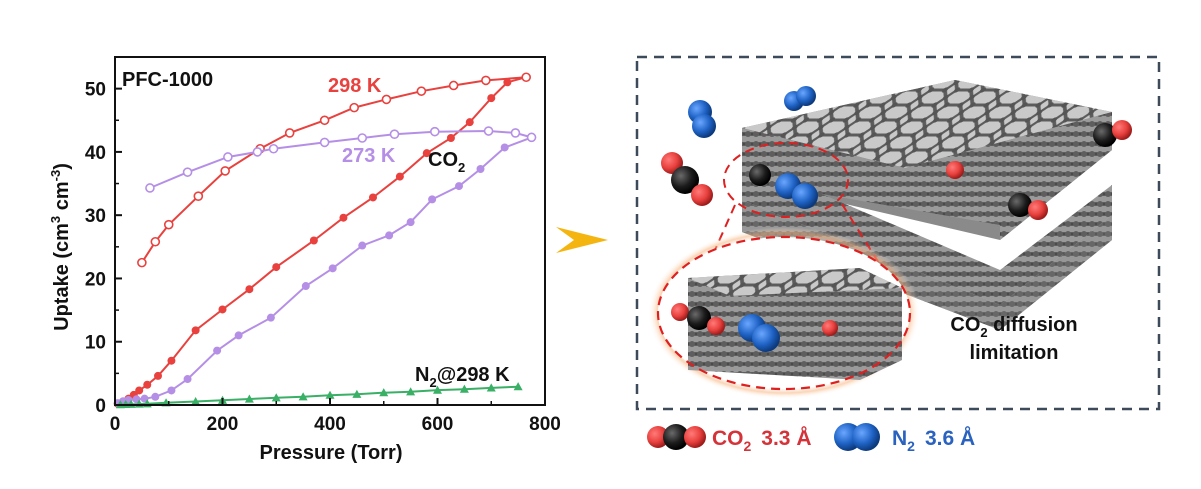 This screenshot has width=1201, height=489. Describe the element at coordinates (330, 424) in the screenshot. I see `x-tick-label: 400` at that location.